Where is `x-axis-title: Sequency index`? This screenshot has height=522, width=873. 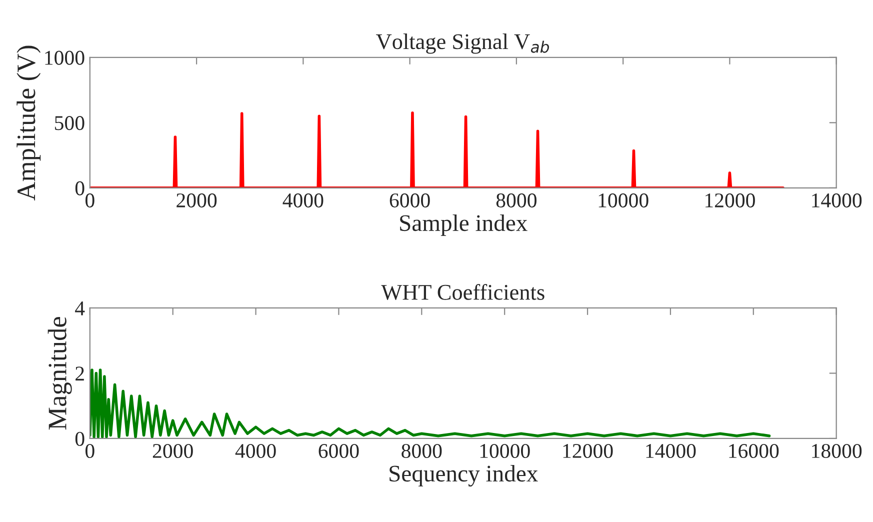
x-axis-title: Sequency index is located at coordinates (464, 475).